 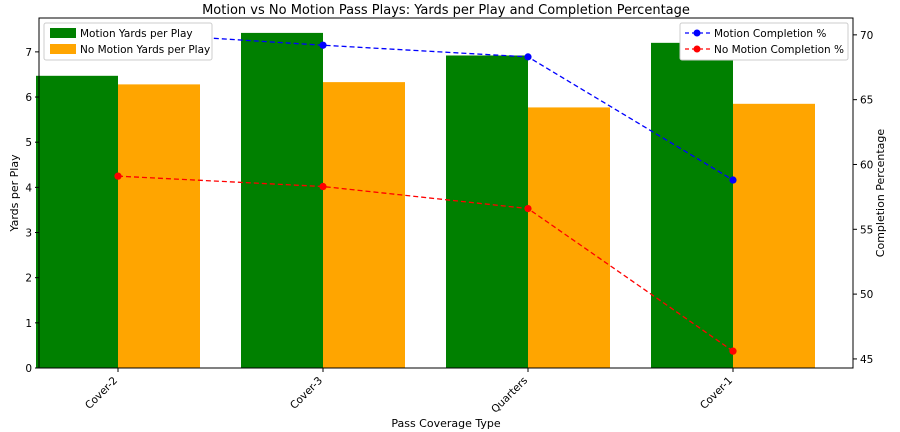 I want to click on line-legend-box, so click(x=764, y=41).